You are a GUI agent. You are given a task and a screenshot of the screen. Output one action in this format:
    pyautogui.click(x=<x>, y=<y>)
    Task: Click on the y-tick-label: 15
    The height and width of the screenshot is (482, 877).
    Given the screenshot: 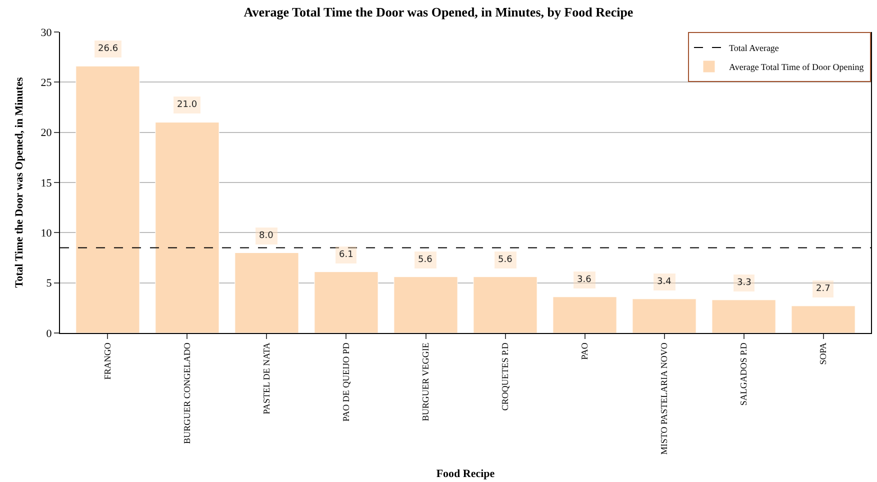 What is the action you would take?
    pyautogui.click(x=46, y=183)
    